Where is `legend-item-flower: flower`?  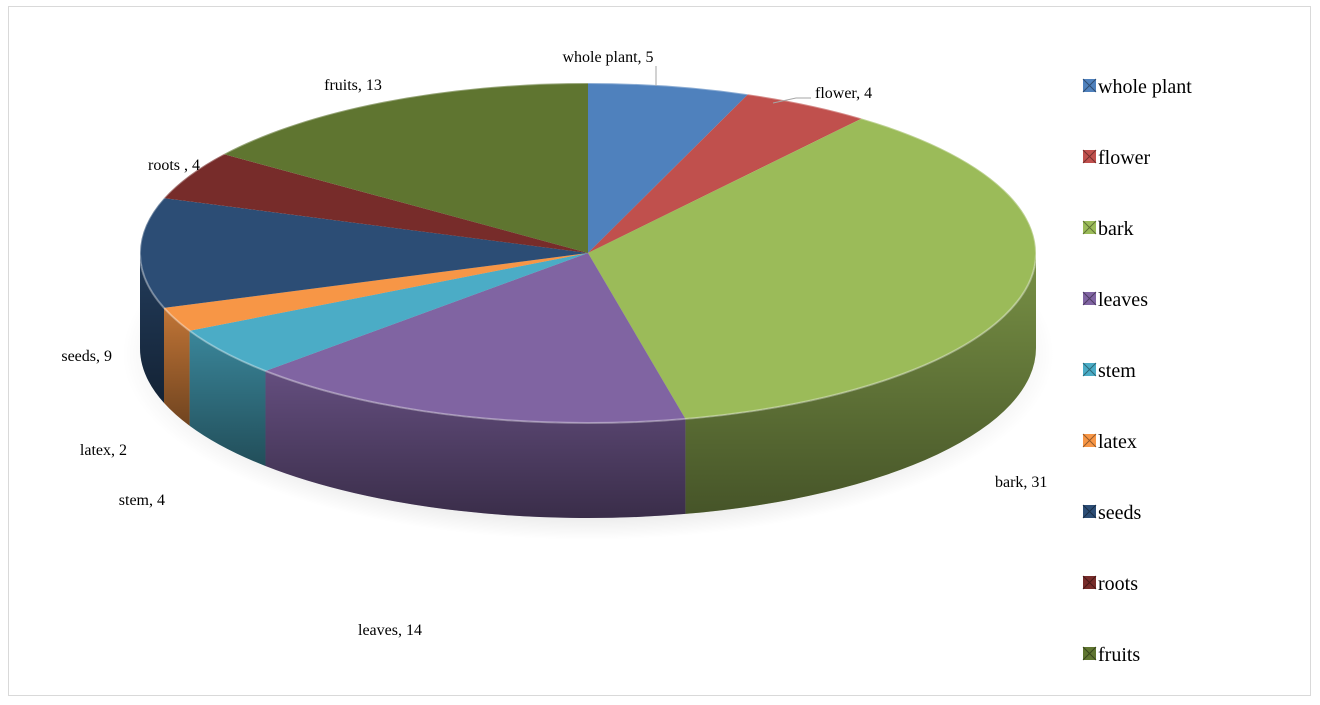
legend-item-flower: flower is located at coordinates (1116, 158).